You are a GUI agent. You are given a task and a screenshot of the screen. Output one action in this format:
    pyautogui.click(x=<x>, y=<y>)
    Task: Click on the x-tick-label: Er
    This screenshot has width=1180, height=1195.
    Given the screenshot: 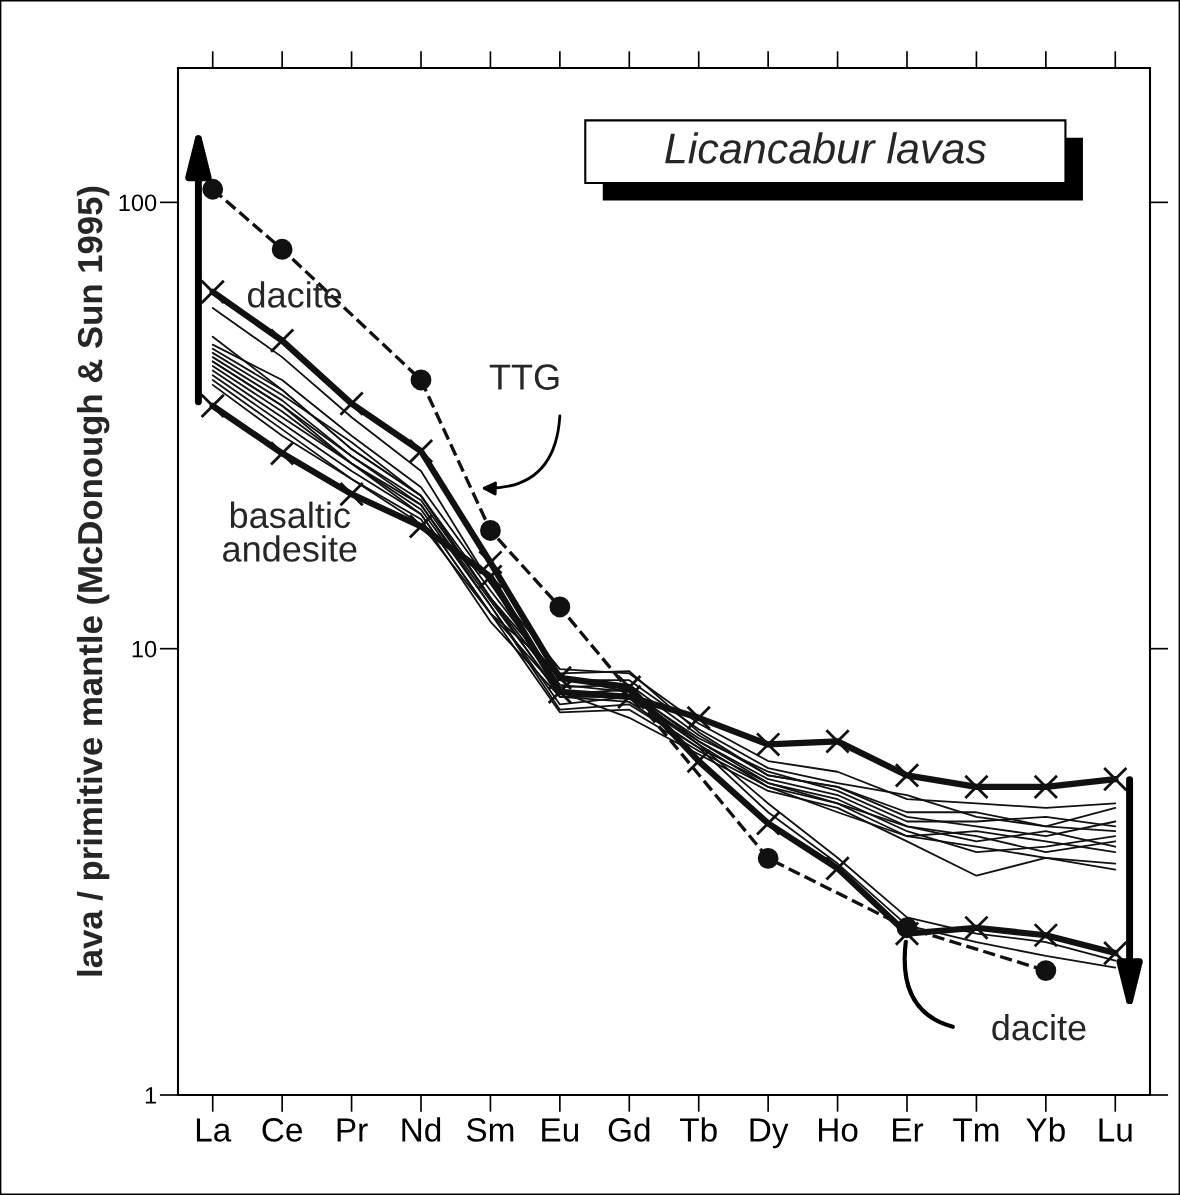 What is the action you would take?
    pyautogui.click(x=908, y=1130)
    